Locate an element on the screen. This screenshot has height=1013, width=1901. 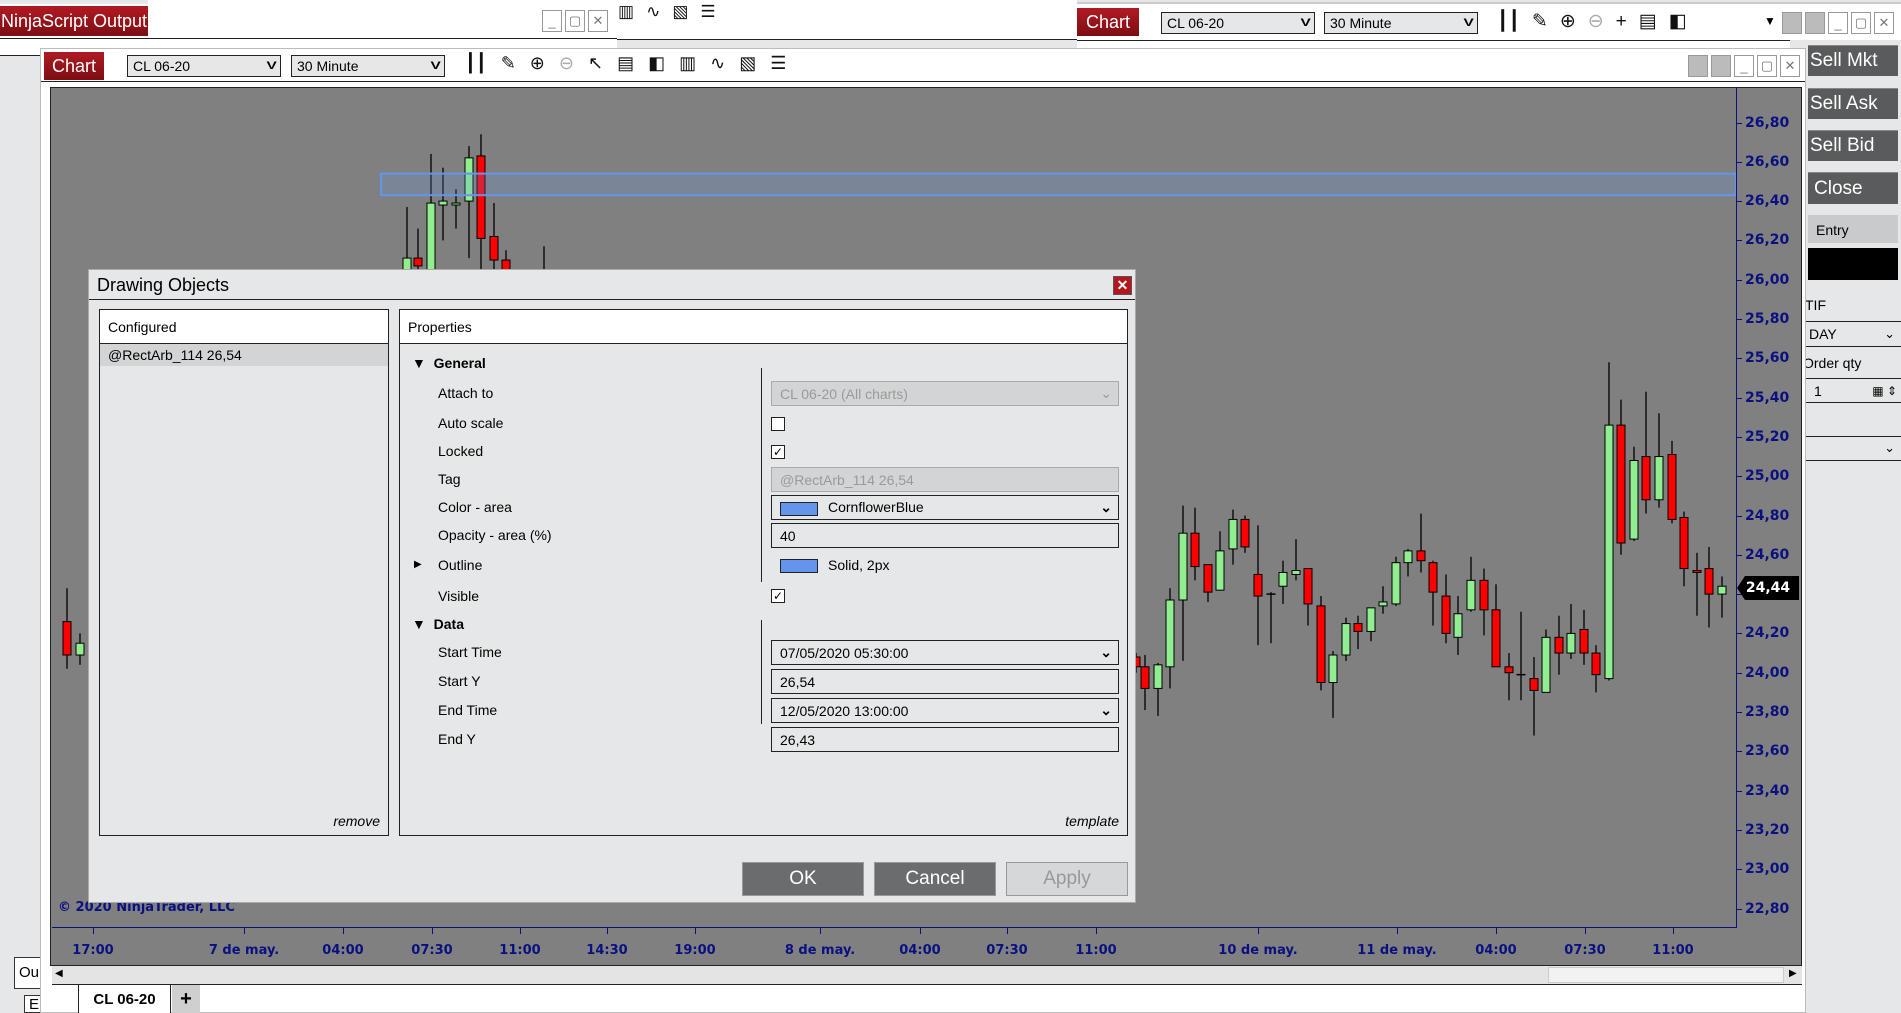
scroll-left-icon: ◀ is located at coordinates (59, 973).